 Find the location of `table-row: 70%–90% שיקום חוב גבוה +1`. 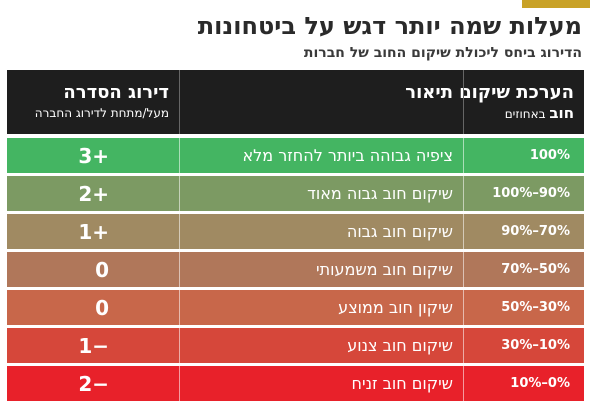

table-row: 70%–90% שיקום חוב גבוה +1 is located at coordinates (295, 231).